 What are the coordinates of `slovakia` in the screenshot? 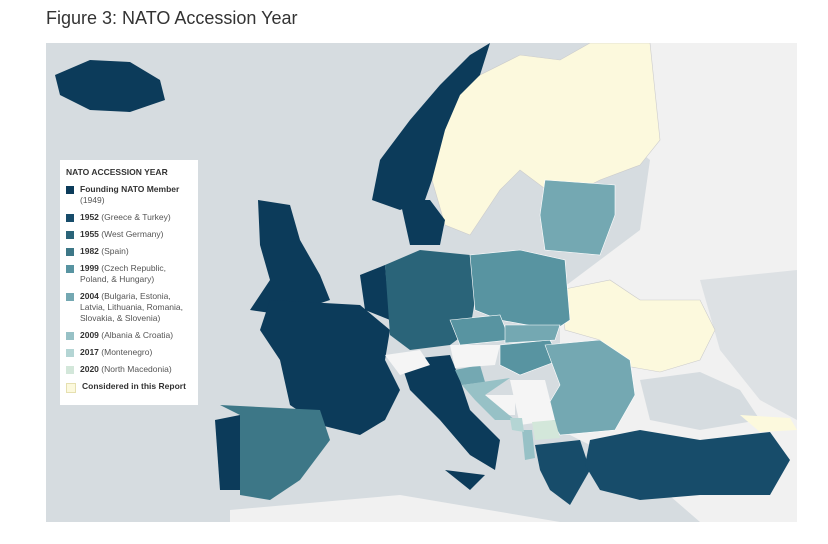 It's located at (532, 334).